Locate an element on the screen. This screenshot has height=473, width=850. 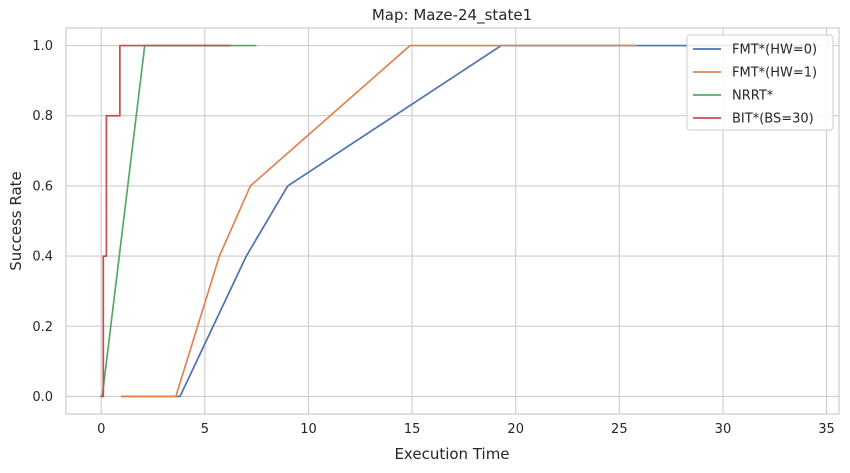
x-tick-label: 30 is located at coordinates (723, 429).